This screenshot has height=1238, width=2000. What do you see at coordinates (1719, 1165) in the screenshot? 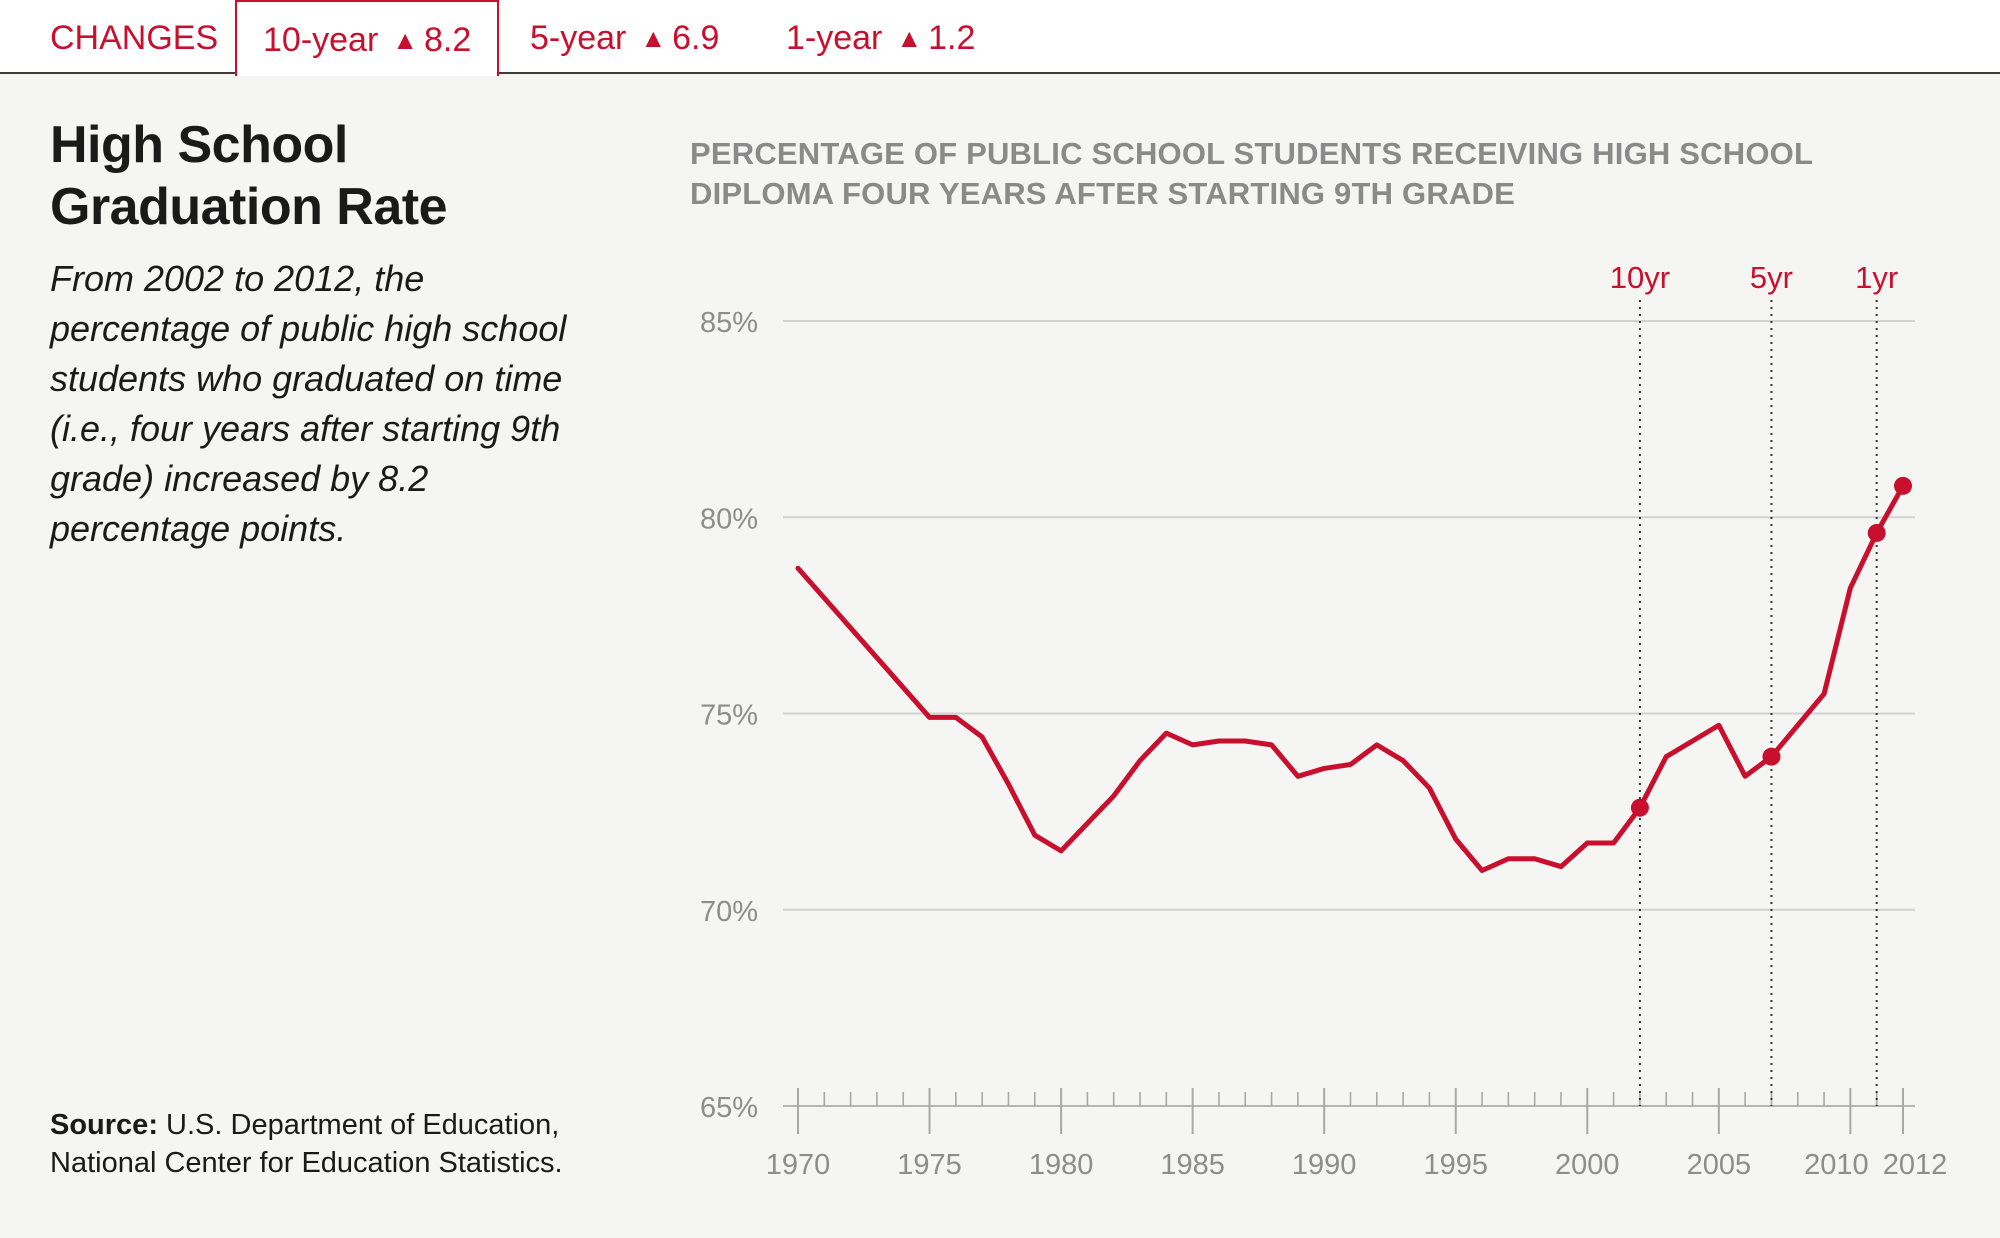
I see `x-tick-label: 2005` at bounding box center [1719, 1165].